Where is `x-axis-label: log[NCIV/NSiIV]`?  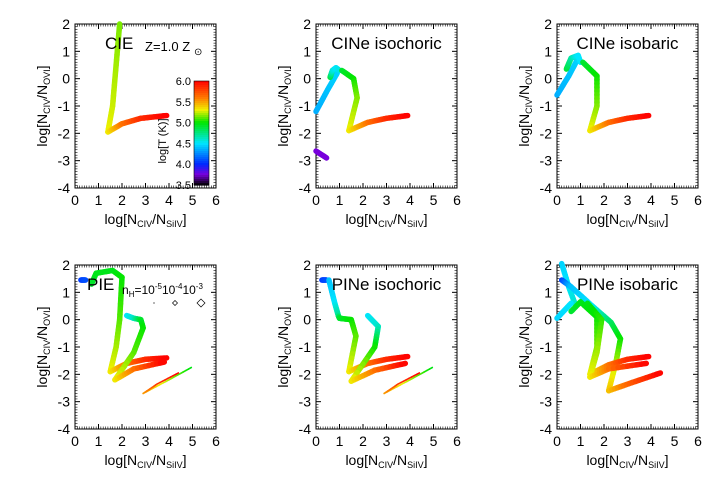 x-axis-label: log[NCIV/NSiIV] is located at coordinates (145, 461).